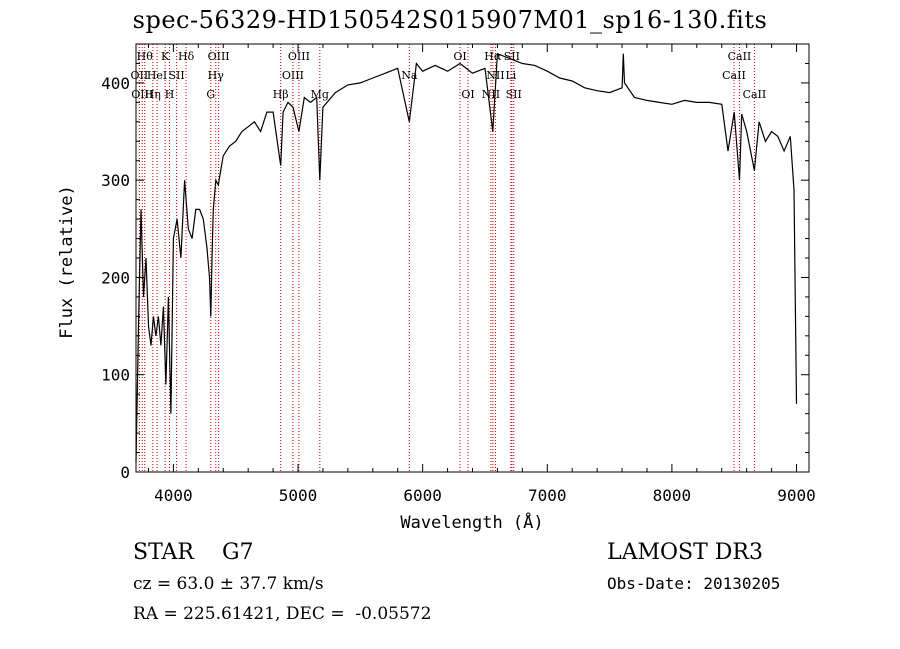  What do you see at coordinates (237, 552) in the screenshot?
I see `object-subclass: G7` at bounding box center [237, 552].